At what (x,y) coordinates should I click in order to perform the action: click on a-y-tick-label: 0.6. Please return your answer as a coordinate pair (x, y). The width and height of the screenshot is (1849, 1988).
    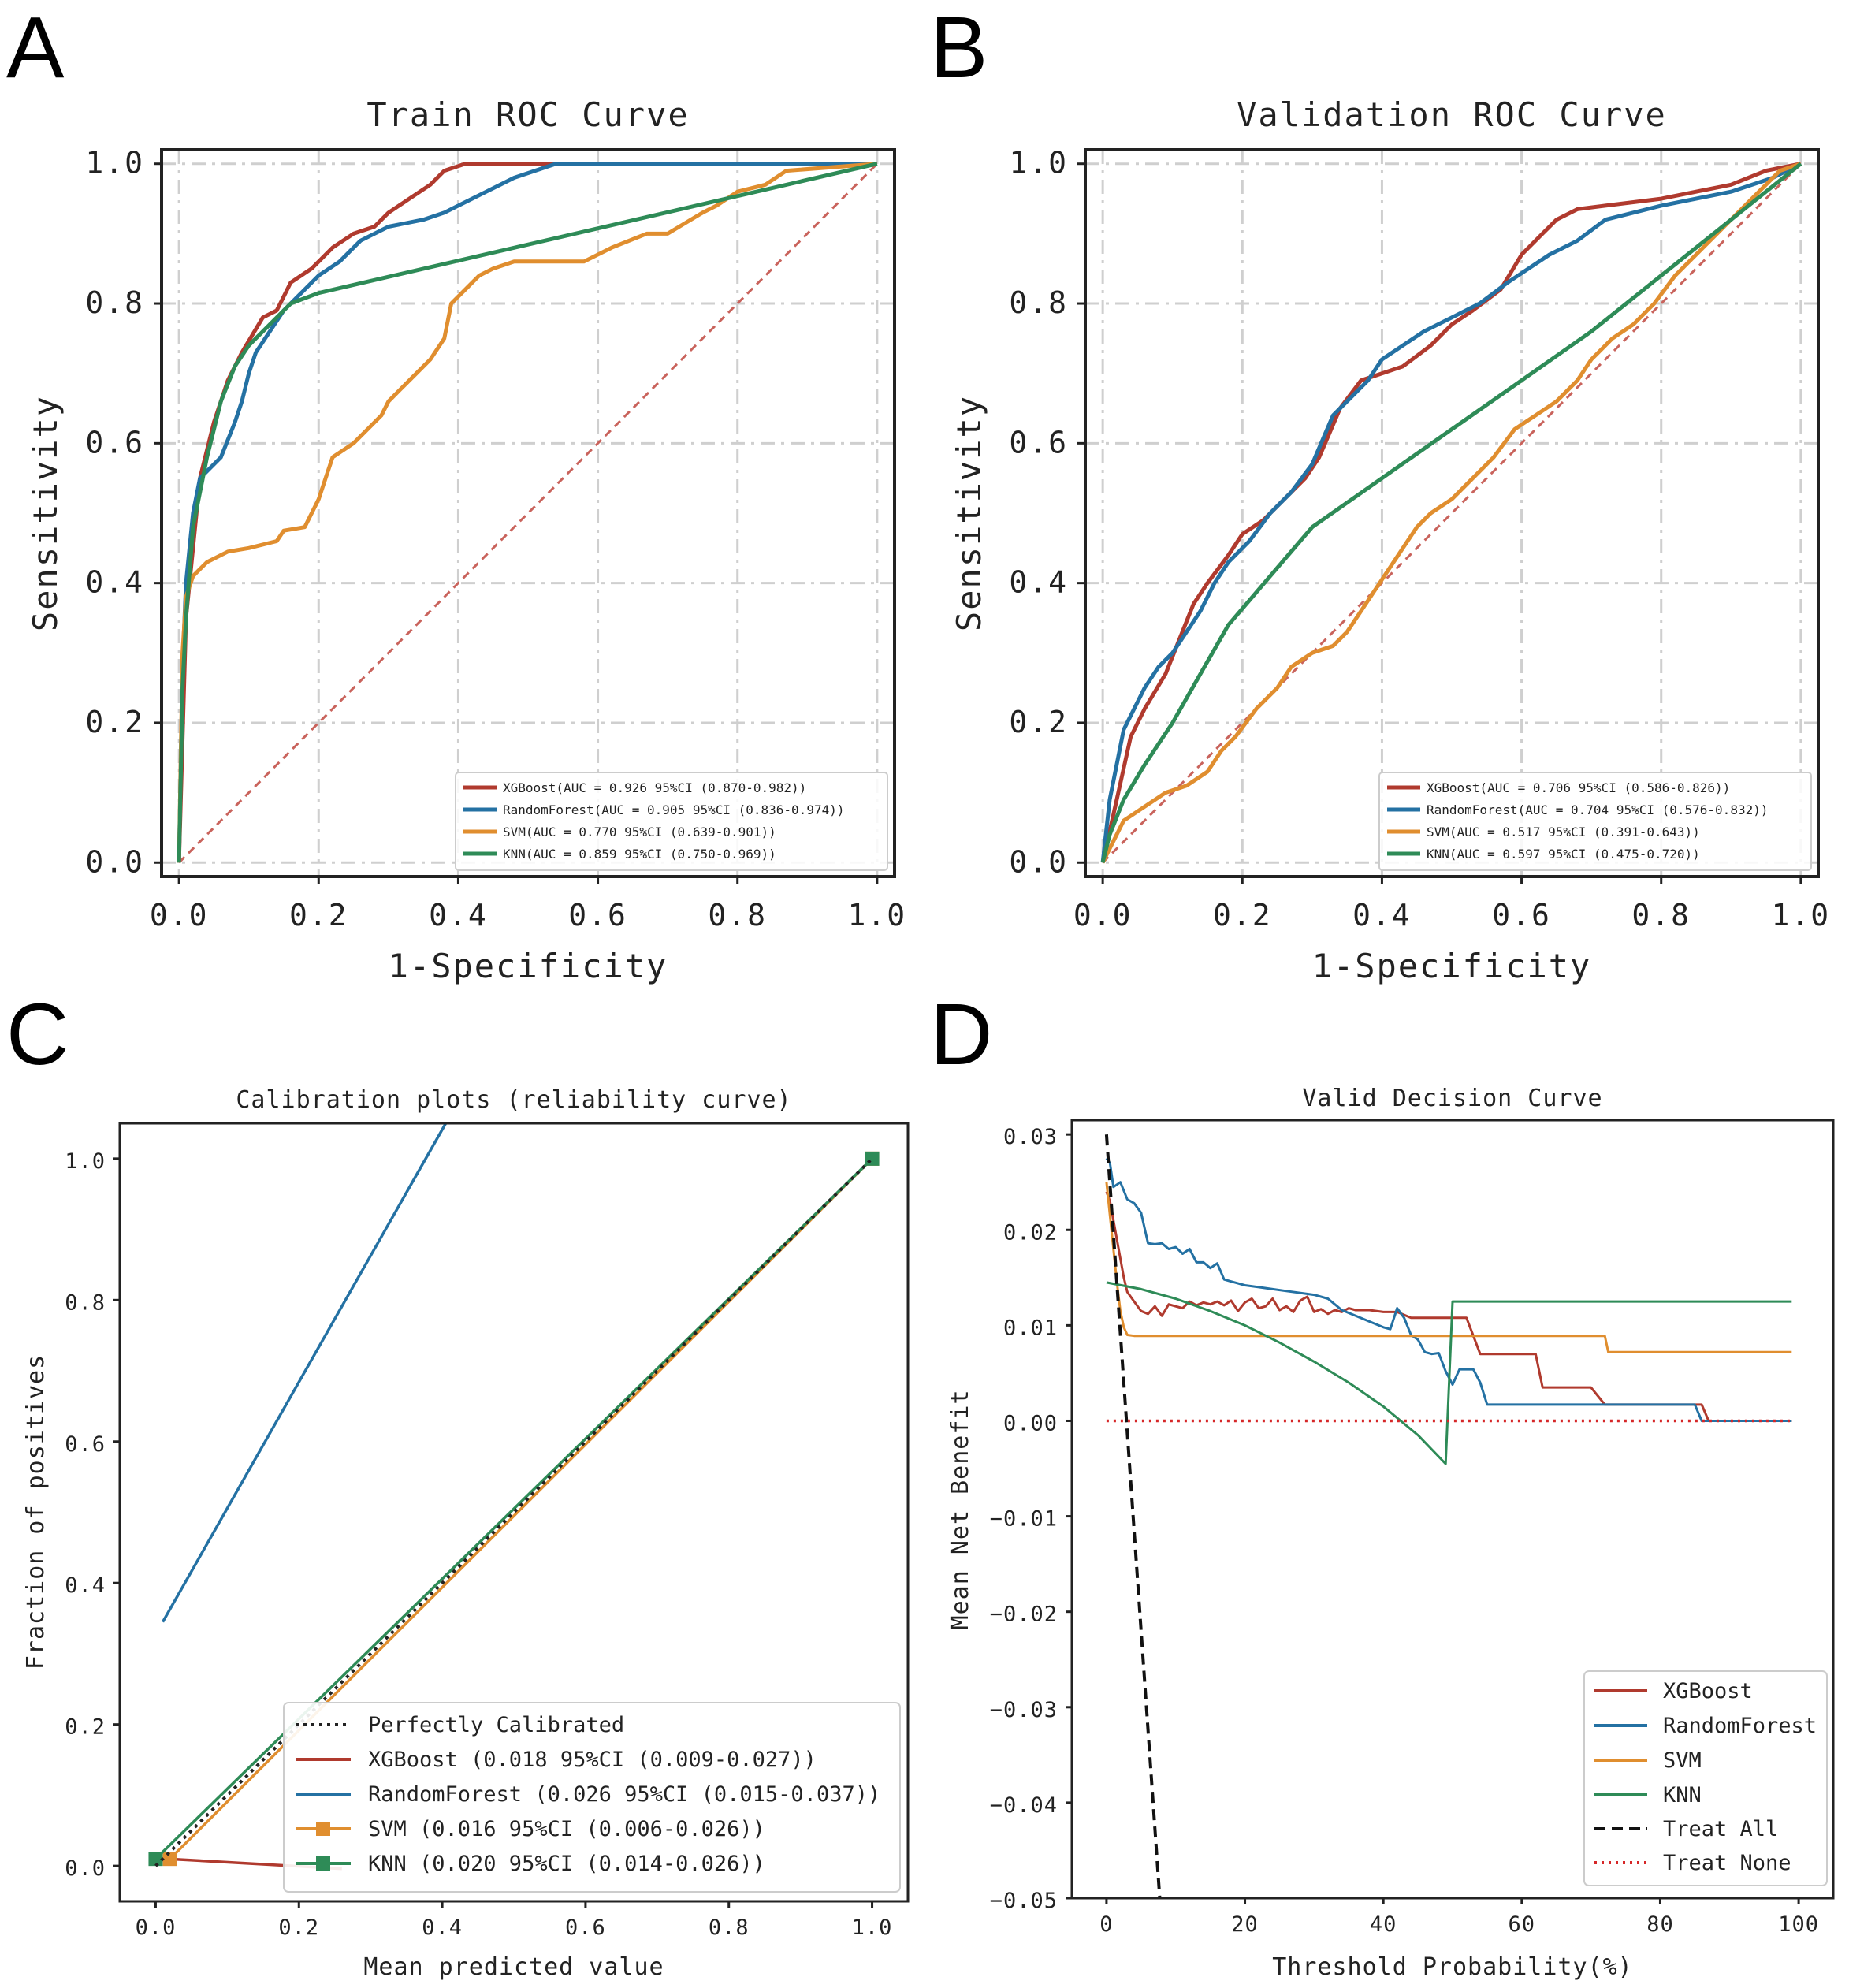
    Looking at the image, I should click on (115, 442).